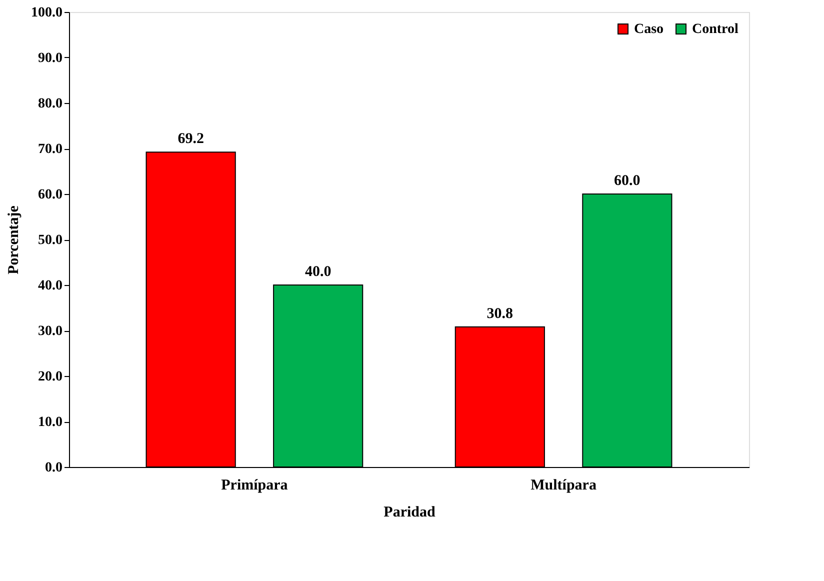 The height and width of the screenshot is (581, 824). What do you see at coordinates (14, 239) in the screenshot?
I see `y-axis-title: Porcentaje` at bounding box center [14, 239].